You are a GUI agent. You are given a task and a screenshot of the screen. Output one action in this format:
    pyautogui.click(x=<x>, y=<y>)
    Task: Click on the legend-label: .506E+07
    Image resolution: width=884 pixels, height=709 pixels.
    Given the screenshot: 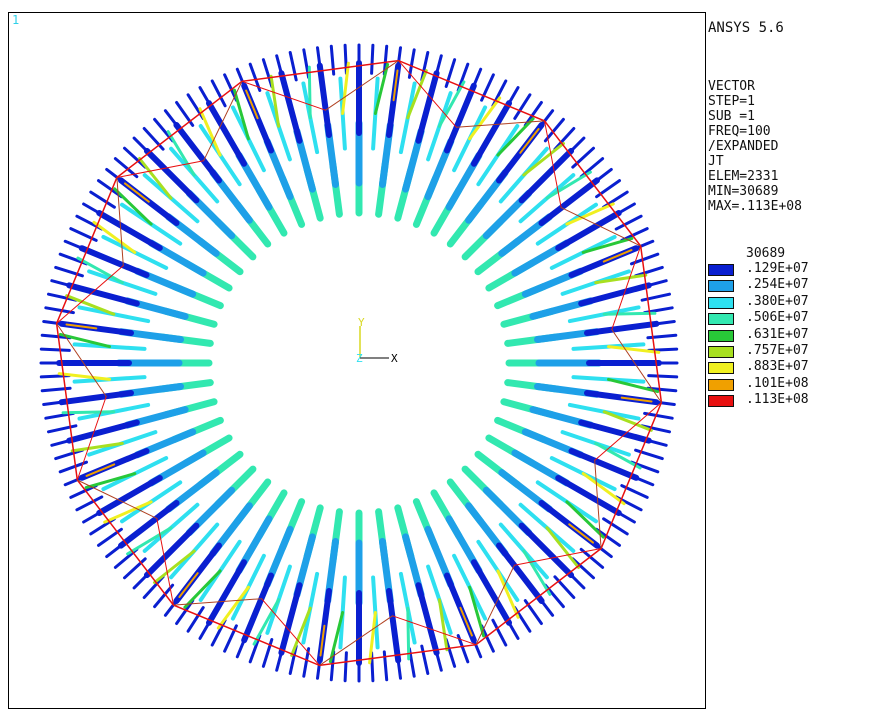 What is the action you would take?
    pyautogui.click(x=777, y=318)
    